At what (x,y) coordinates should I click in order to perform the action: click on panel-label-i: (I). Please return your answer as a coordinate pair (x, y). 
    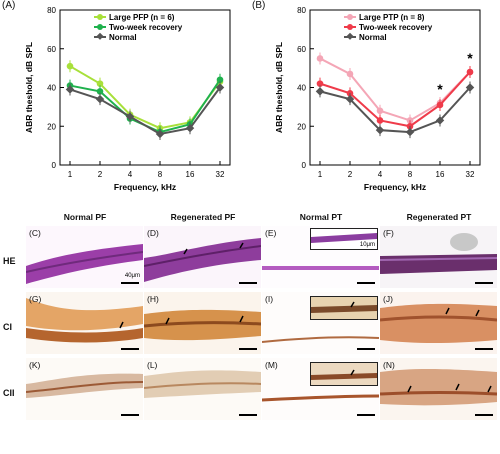
    Looking at the image, I should click on (269, 299).